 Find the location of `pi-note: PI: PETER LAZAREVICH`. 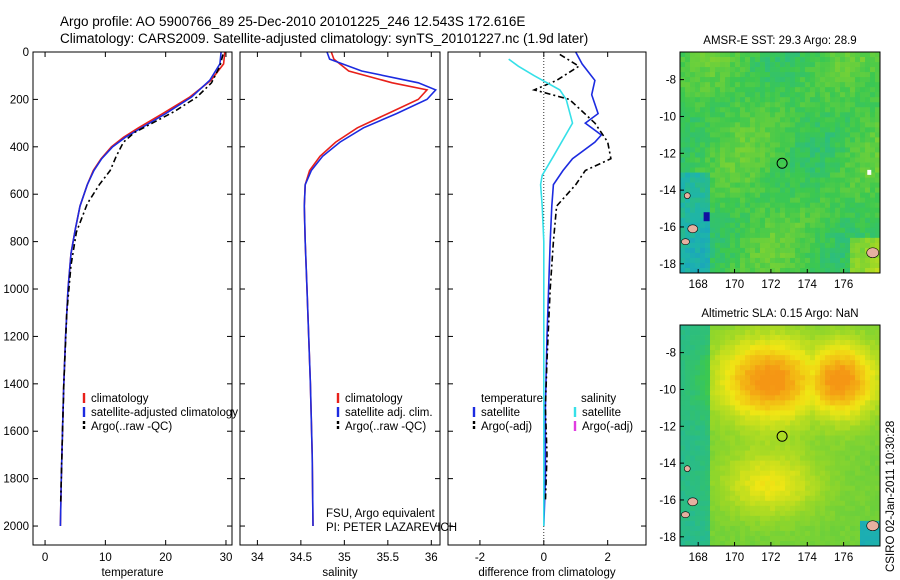

pi-note: PI: PETER LAZAREVICH is located at coordinates (391, 528).